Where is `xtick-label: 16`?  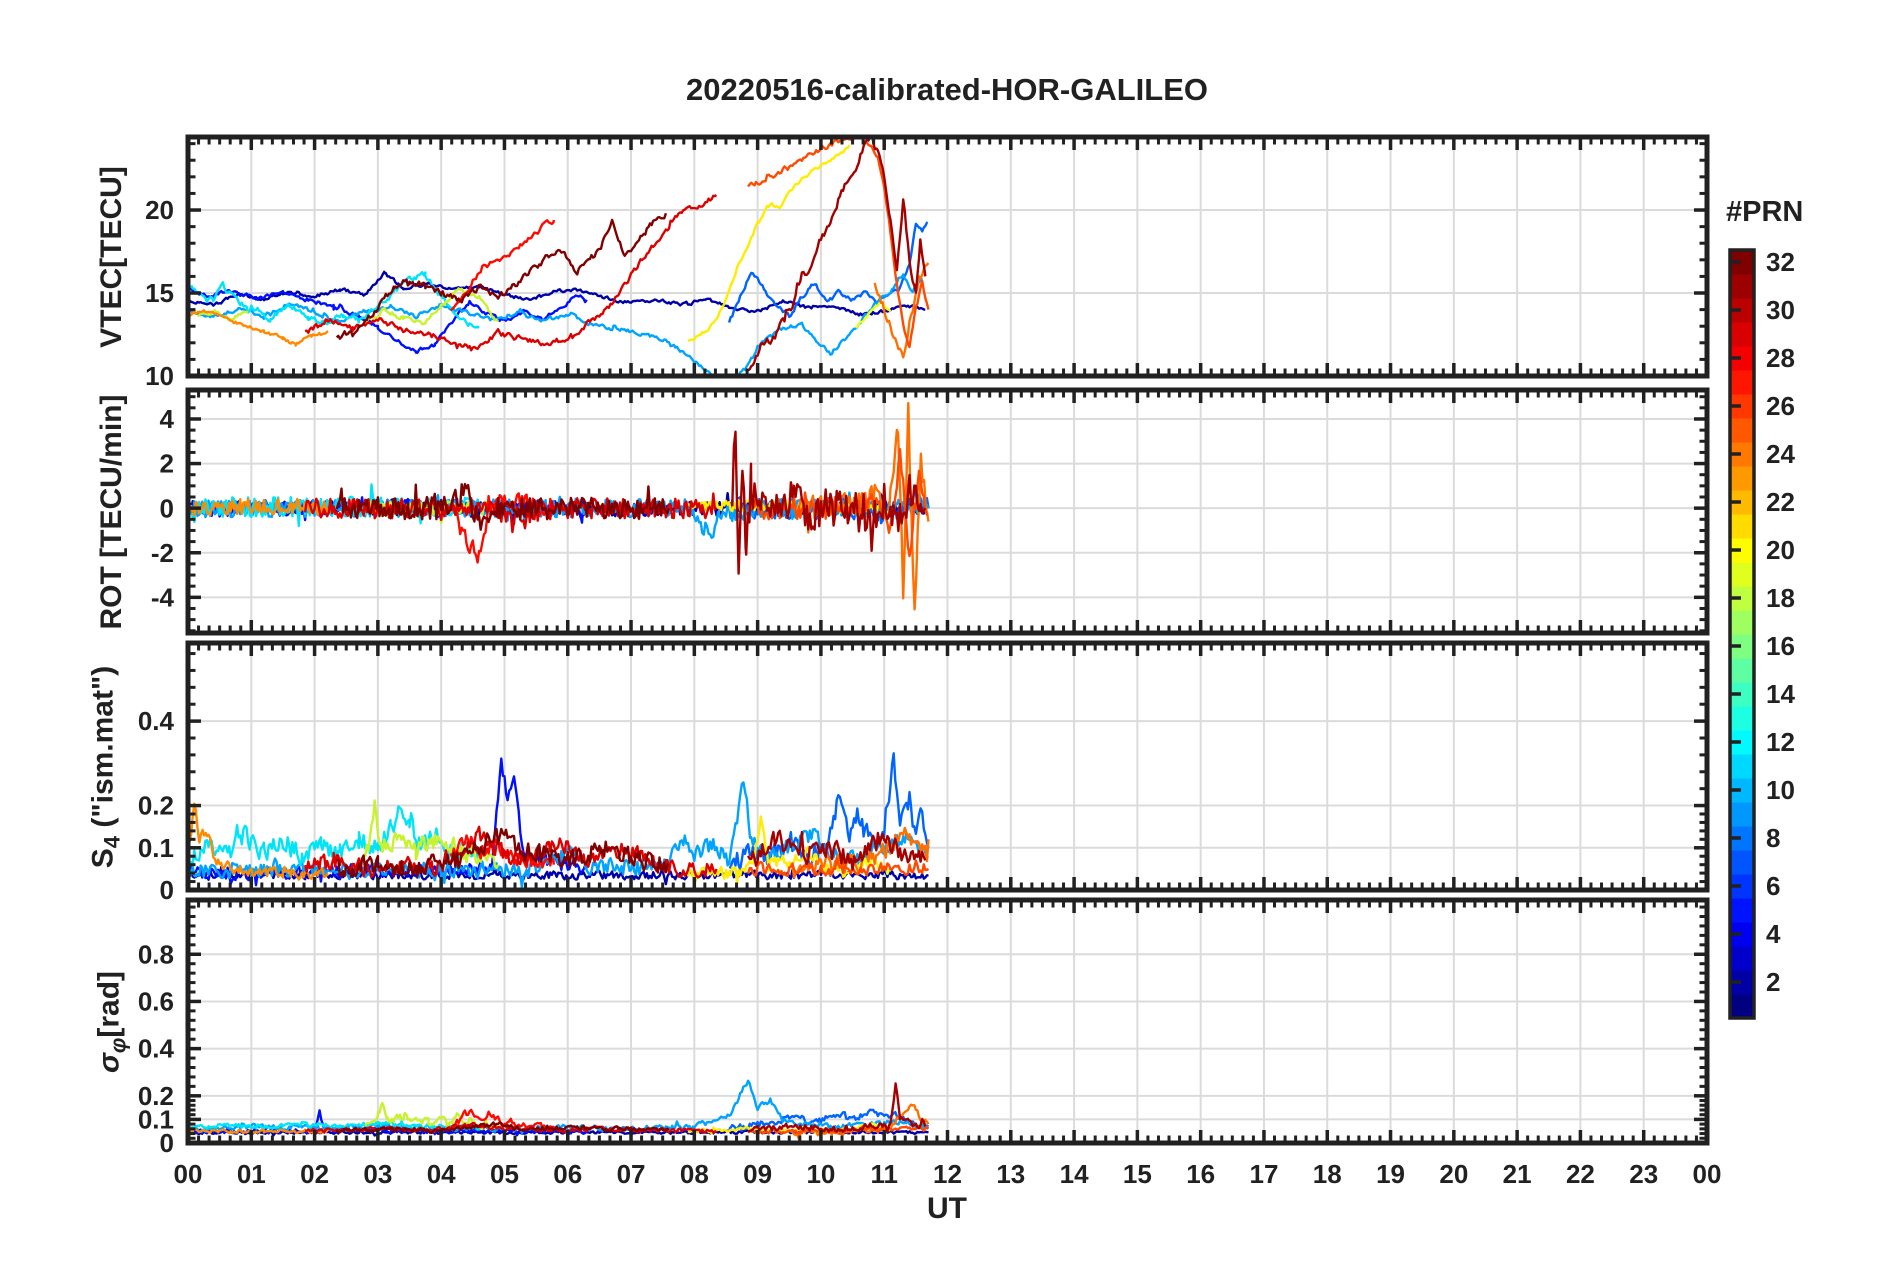
xtick-label: 16 is located at coordinates (1200, 1174).